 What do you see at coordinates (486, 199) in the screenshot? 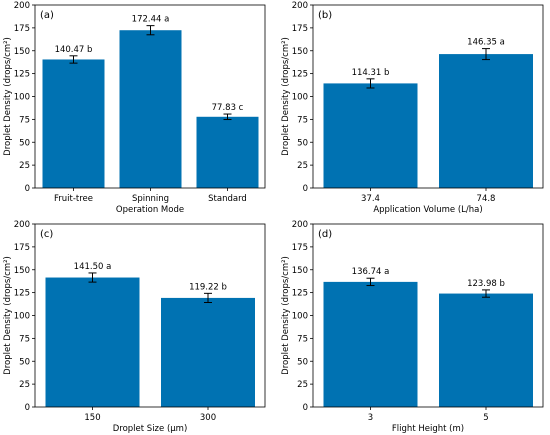
I see `x-tick-label: 74.8` at bounding box center [486, 199].